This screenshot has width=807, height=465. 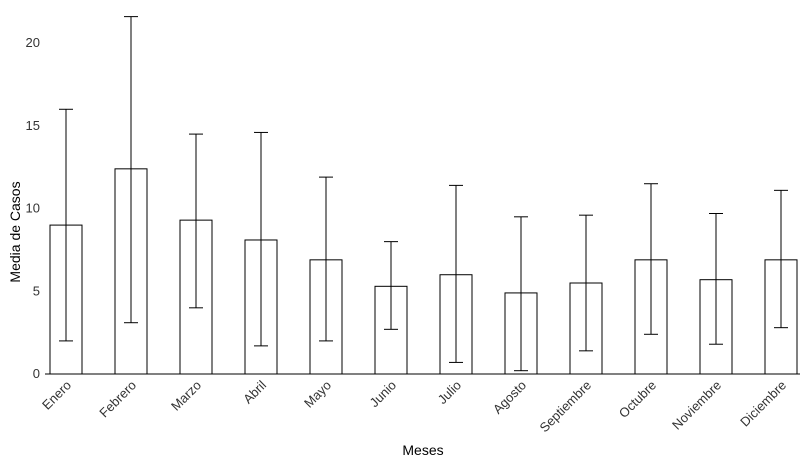 What do you see at coordinates (422, 450) in the screenshot?
I see `x-axis-title: Meses` at bounding box center [422, 450].